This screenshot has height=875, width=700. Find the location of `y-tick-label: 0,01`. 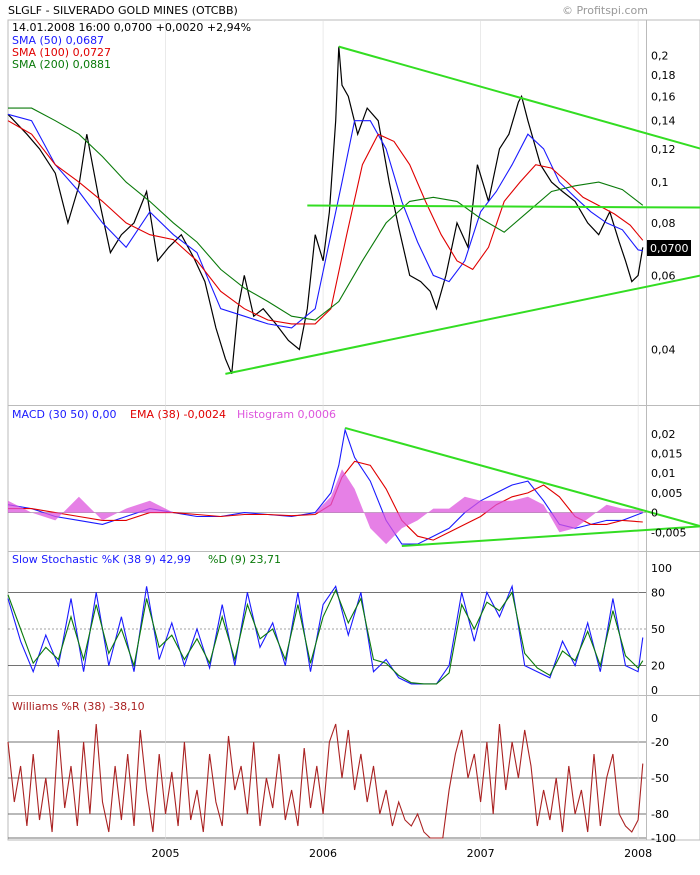

y-tick-label: 0,01 is located at coordinates (663, 473).